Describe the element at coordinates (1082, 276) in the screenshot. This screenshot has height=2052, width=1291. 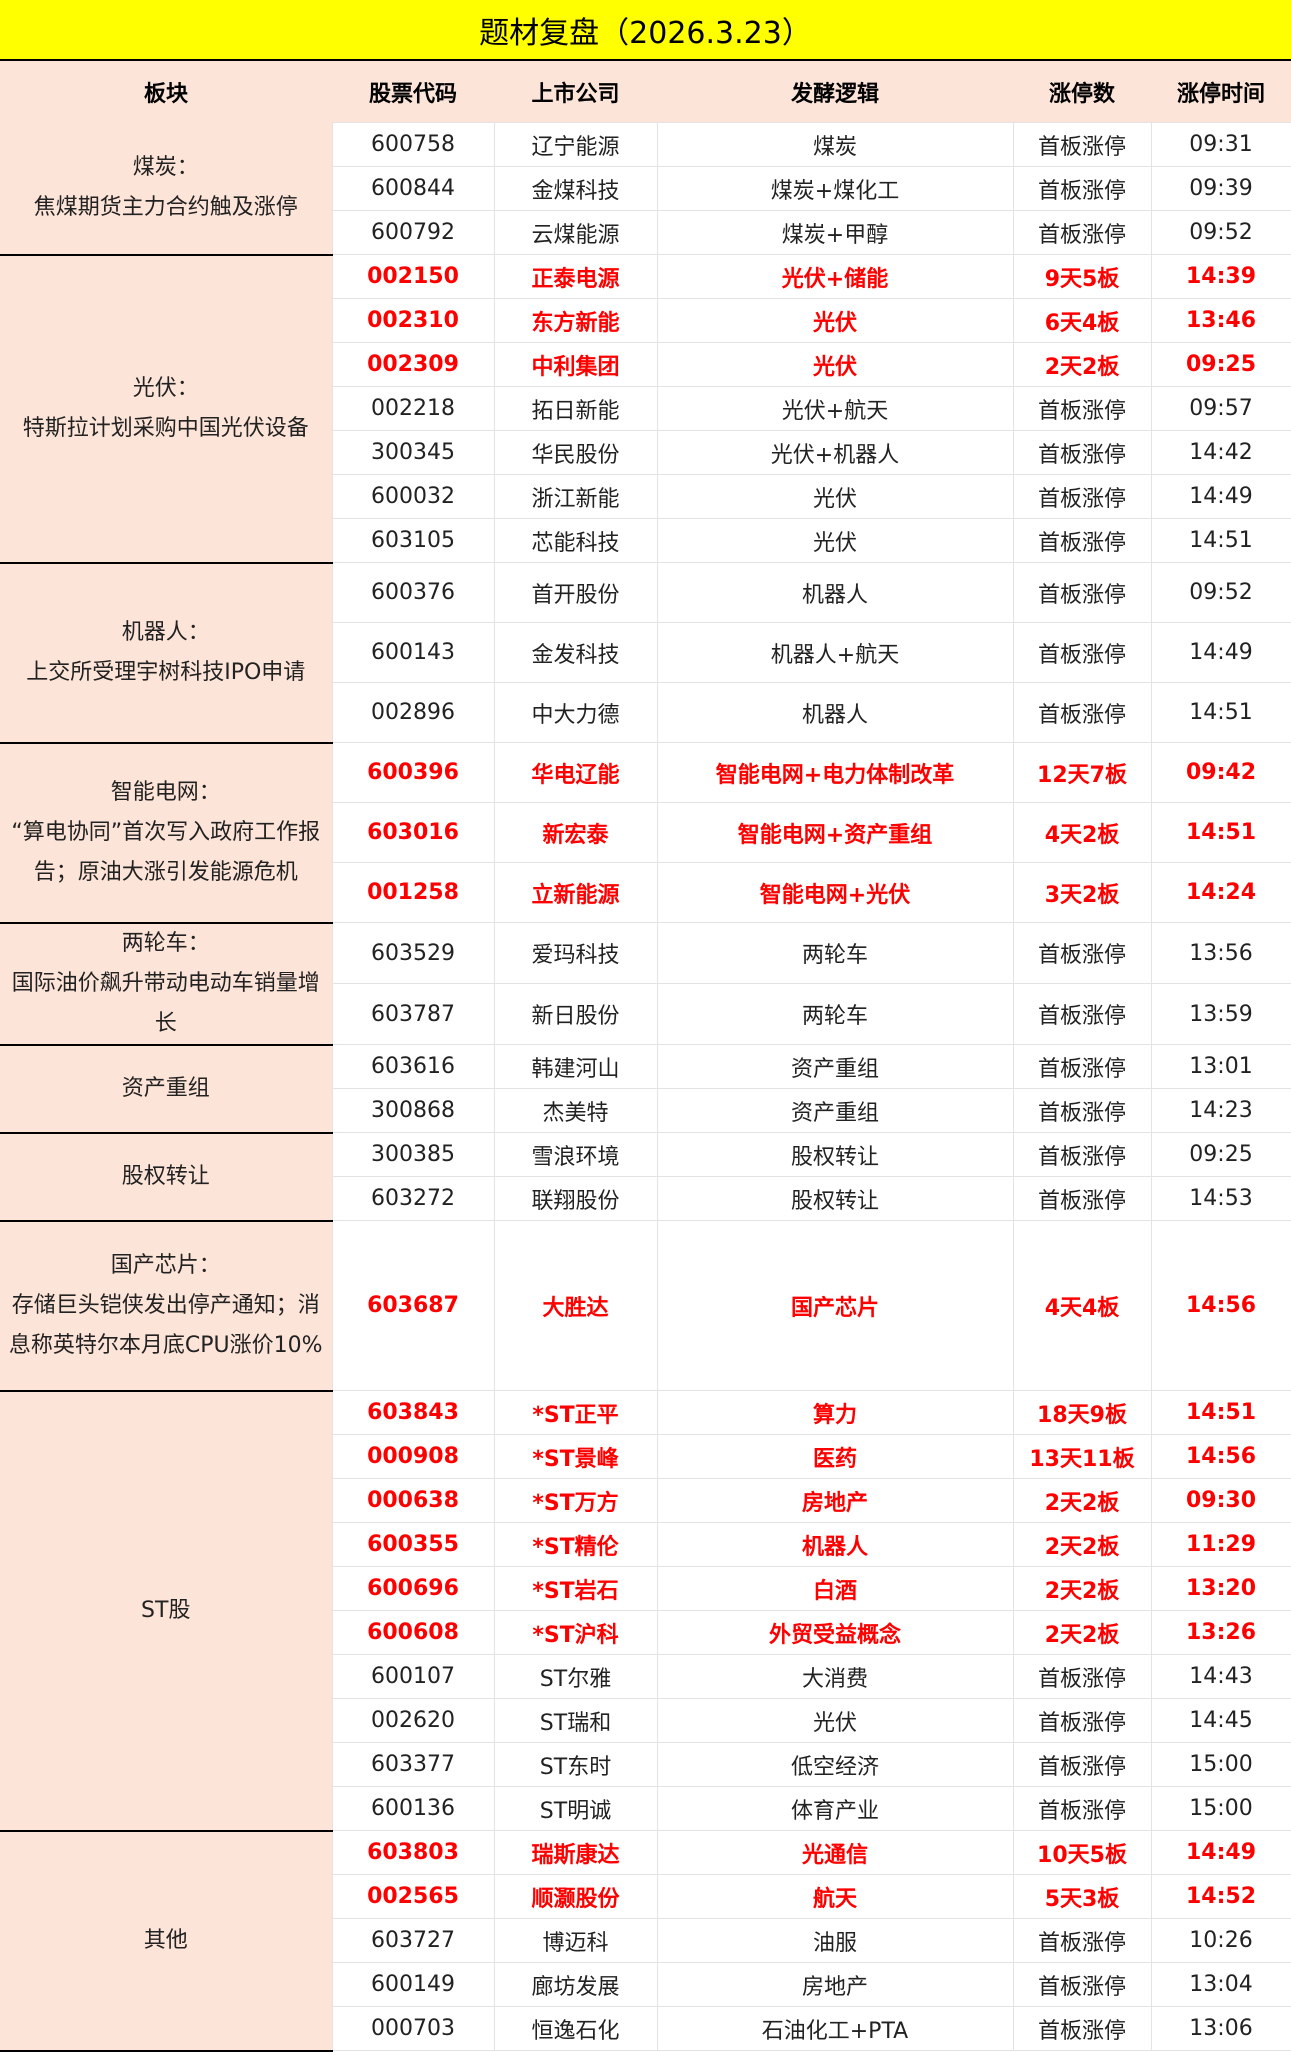
I see `count-cell: 9天5板` at that location.